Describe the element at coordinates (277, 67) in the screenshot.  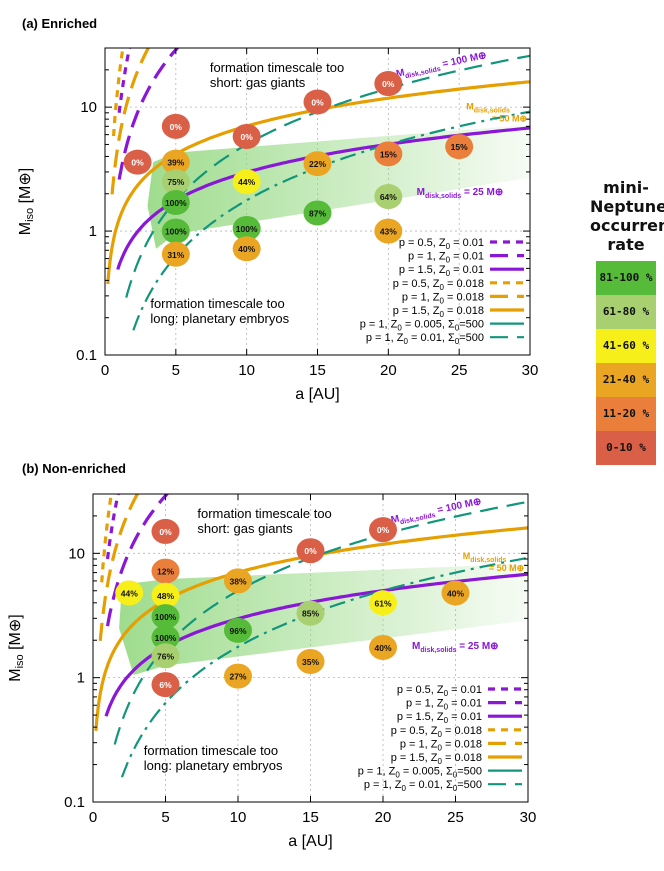
I see `annotation-gas-giants: formation timescale too` at that location.